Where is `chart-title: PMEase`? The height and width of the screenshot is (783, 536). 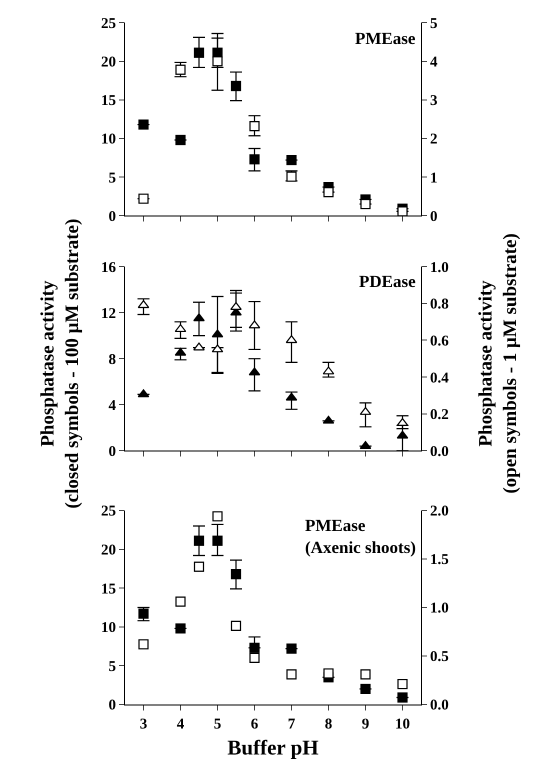
chart-title: PMEase is located at coordinates (385, 38).